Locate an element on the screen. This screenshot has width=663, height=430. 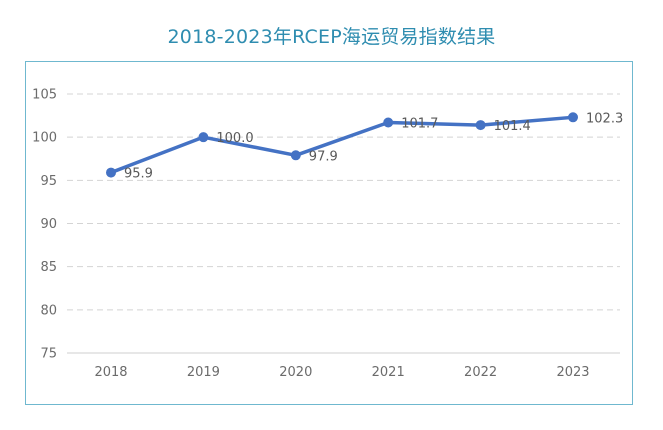
y-tick-label: 105 is located at coordinates (44, 95).